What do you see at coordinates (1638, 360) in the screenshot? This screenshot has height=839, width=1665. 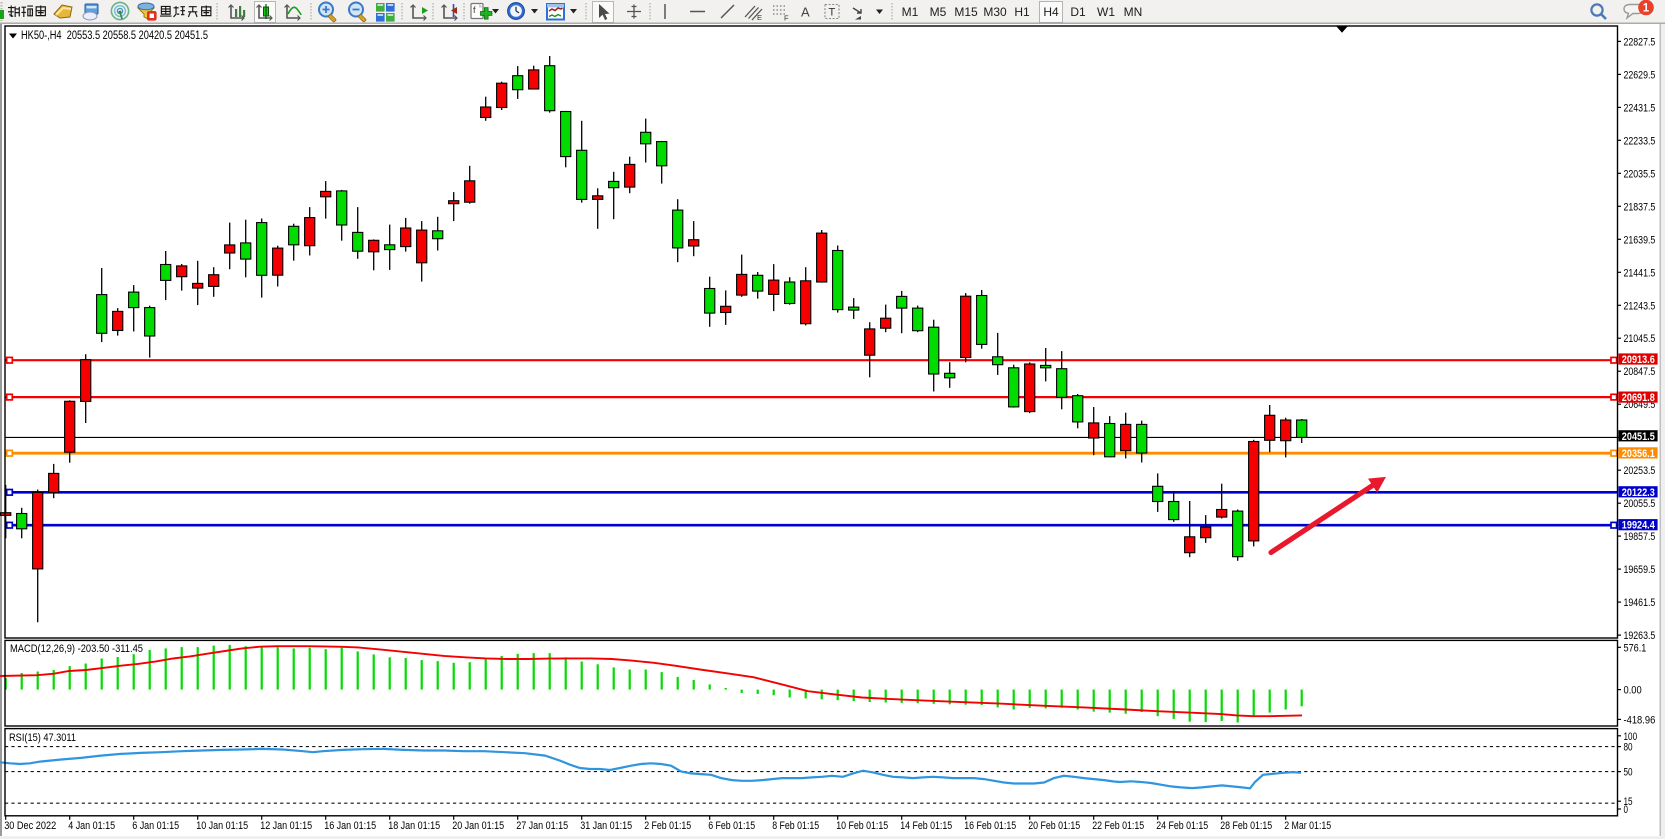 I see `svg-text: 20913.6` at bounding box center [1638, 360].